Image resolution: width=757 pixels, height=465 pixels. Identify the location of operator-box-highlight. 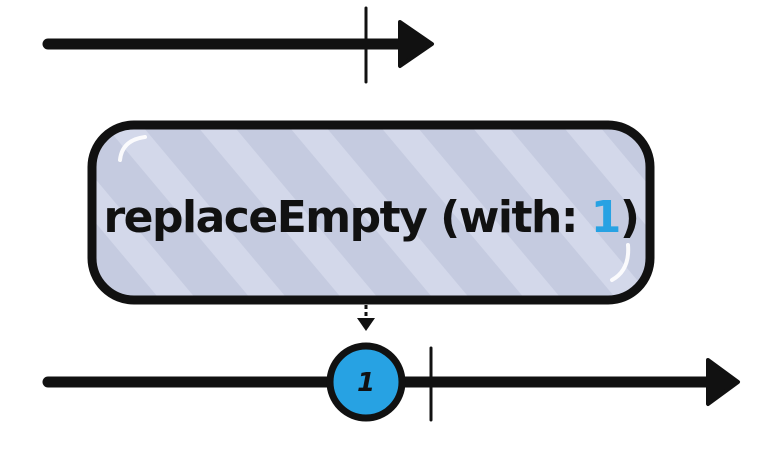
(132, 148).